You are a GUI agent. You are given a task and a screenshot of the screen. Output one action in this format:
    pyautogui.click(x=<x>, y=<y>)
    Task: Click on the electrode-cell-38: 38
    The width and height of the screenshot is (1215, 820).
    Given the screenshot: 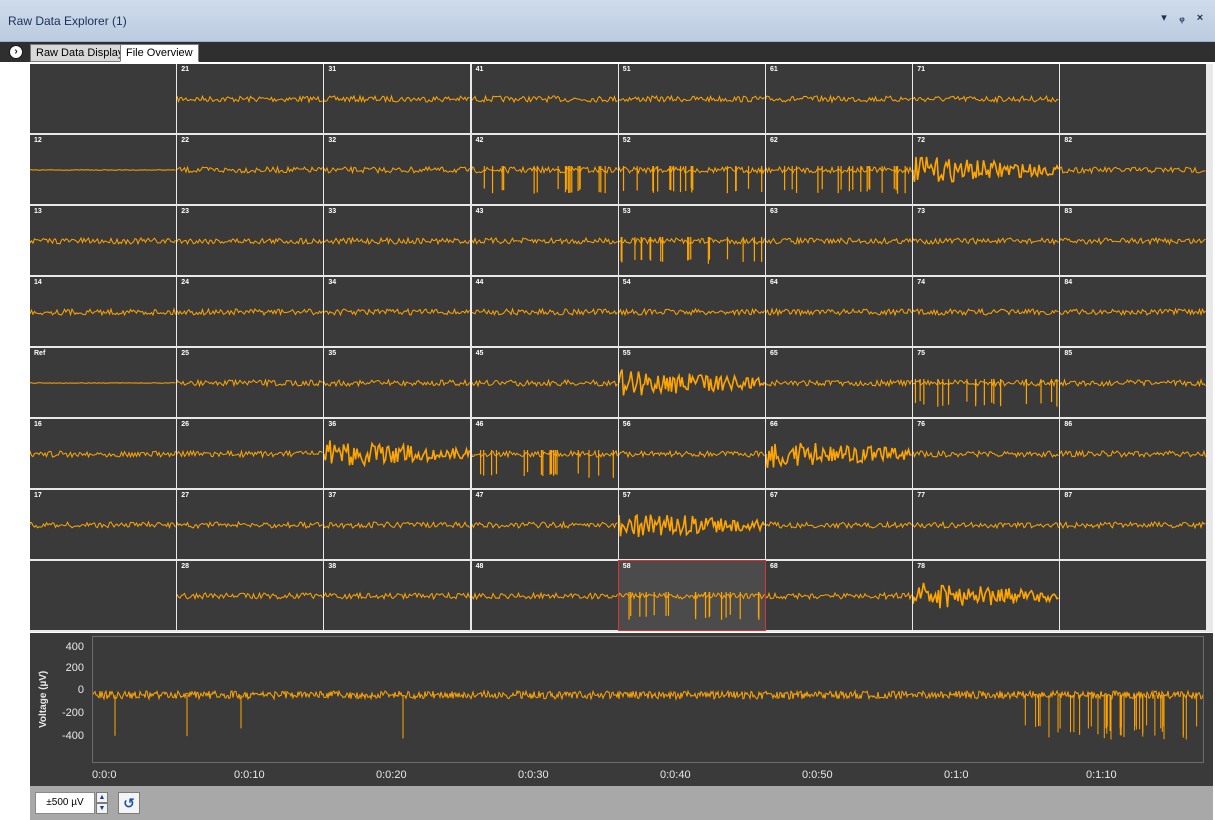 What is the action you would take?
    pyautogui.click(x=397, y=595)
    